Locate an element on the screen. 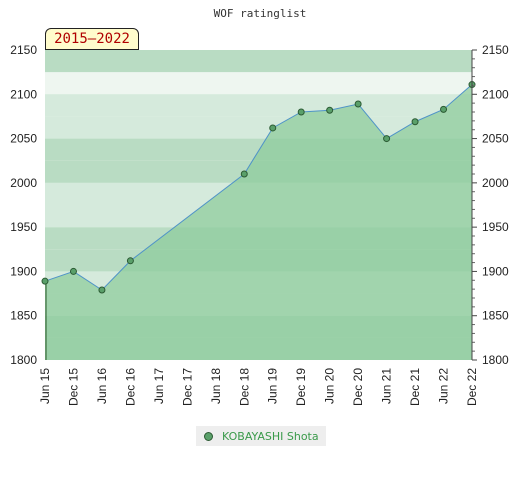 This screenshot has width=520, height=480. x-tick-label: Jun 15 is located at coordinates (45, 386).